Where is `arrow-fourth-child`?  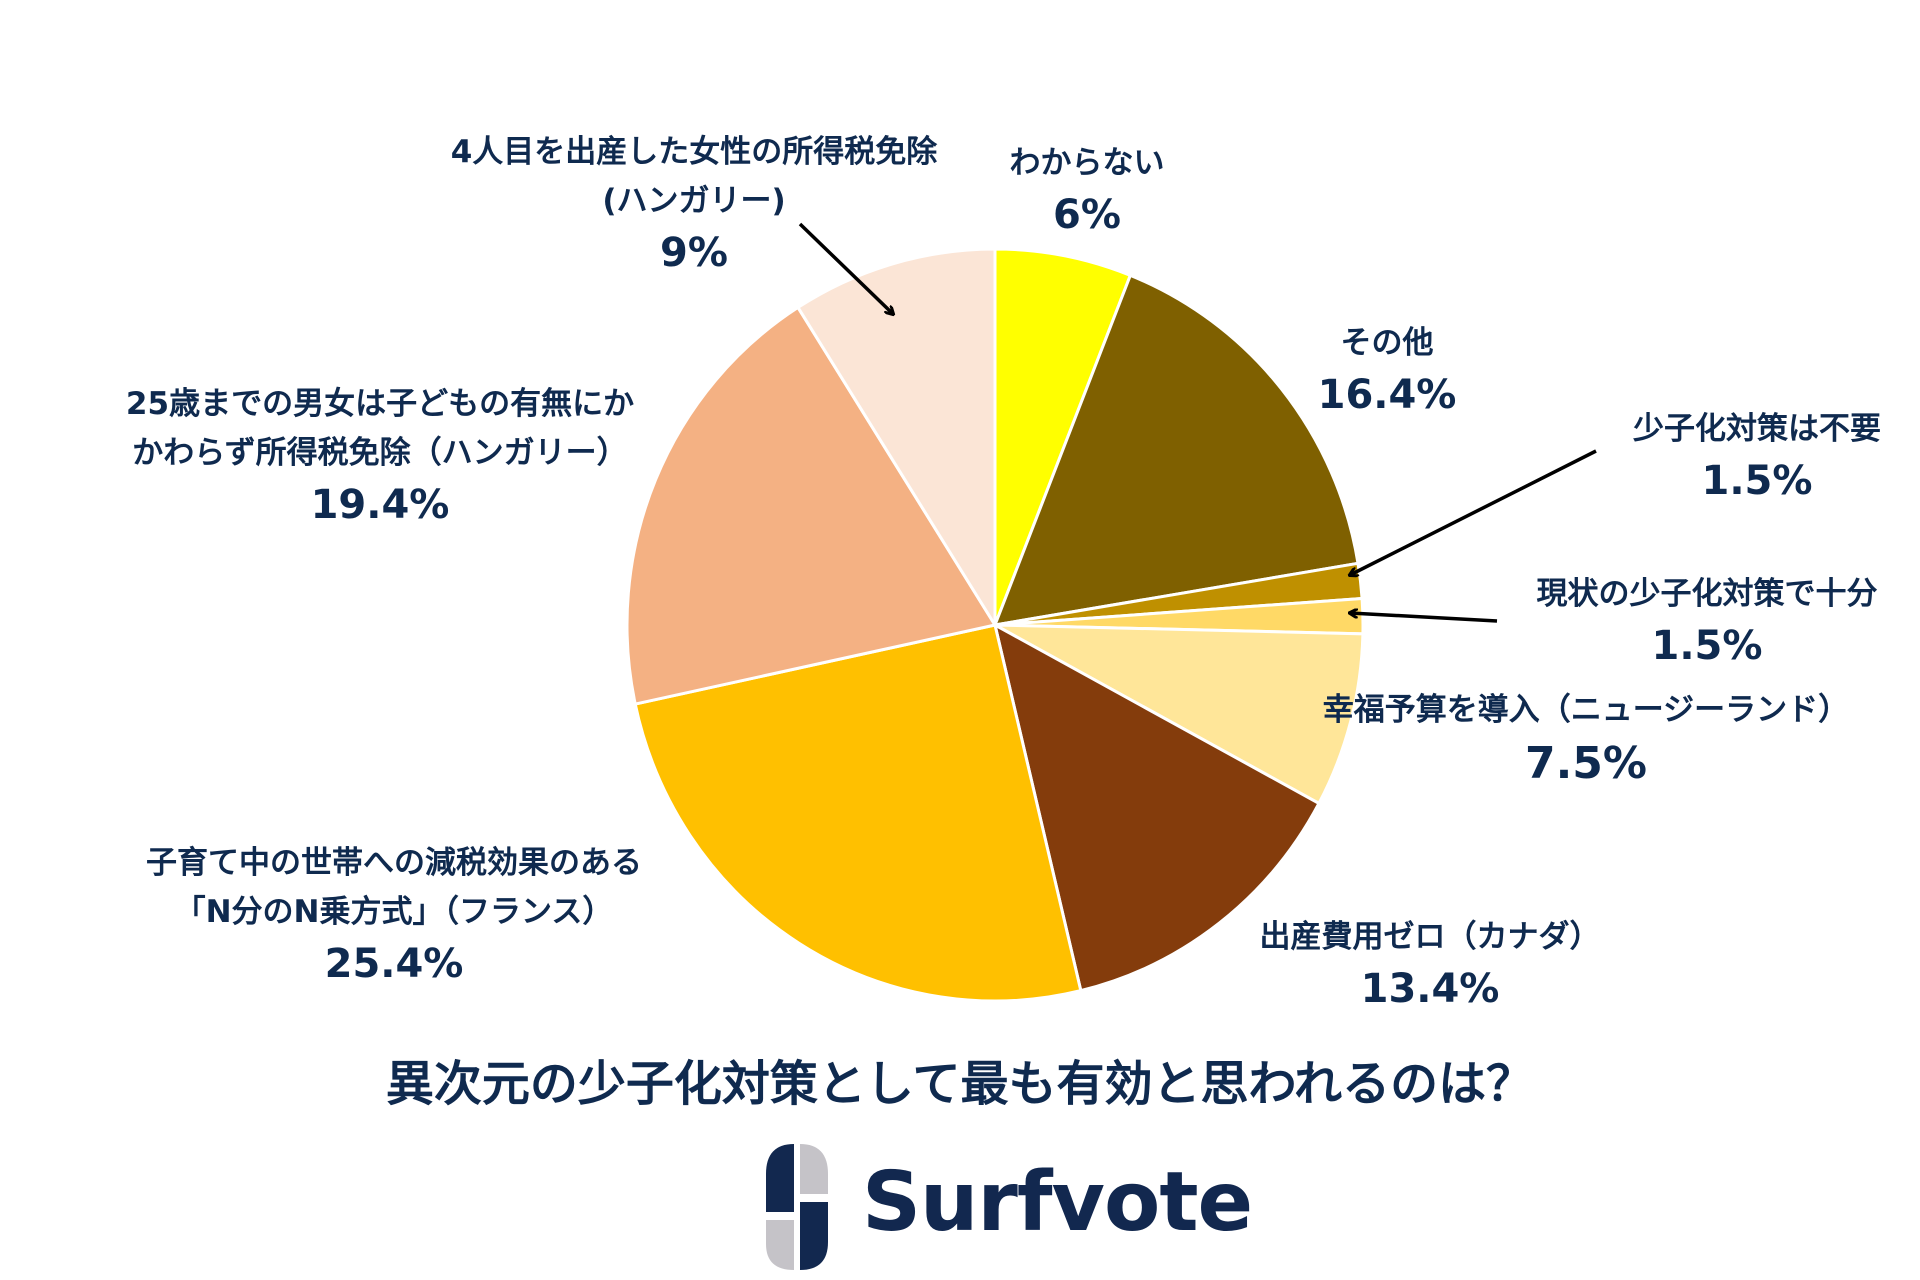
arrow-fourth-child is located at coordinates (845, 268).